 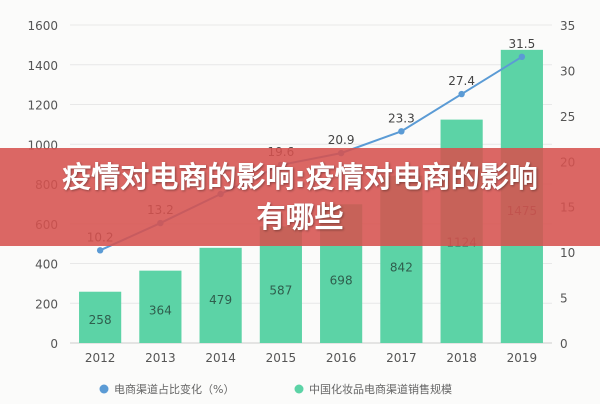 I want to click on y-right-tick-label: 0, so click(x=564, y=344).